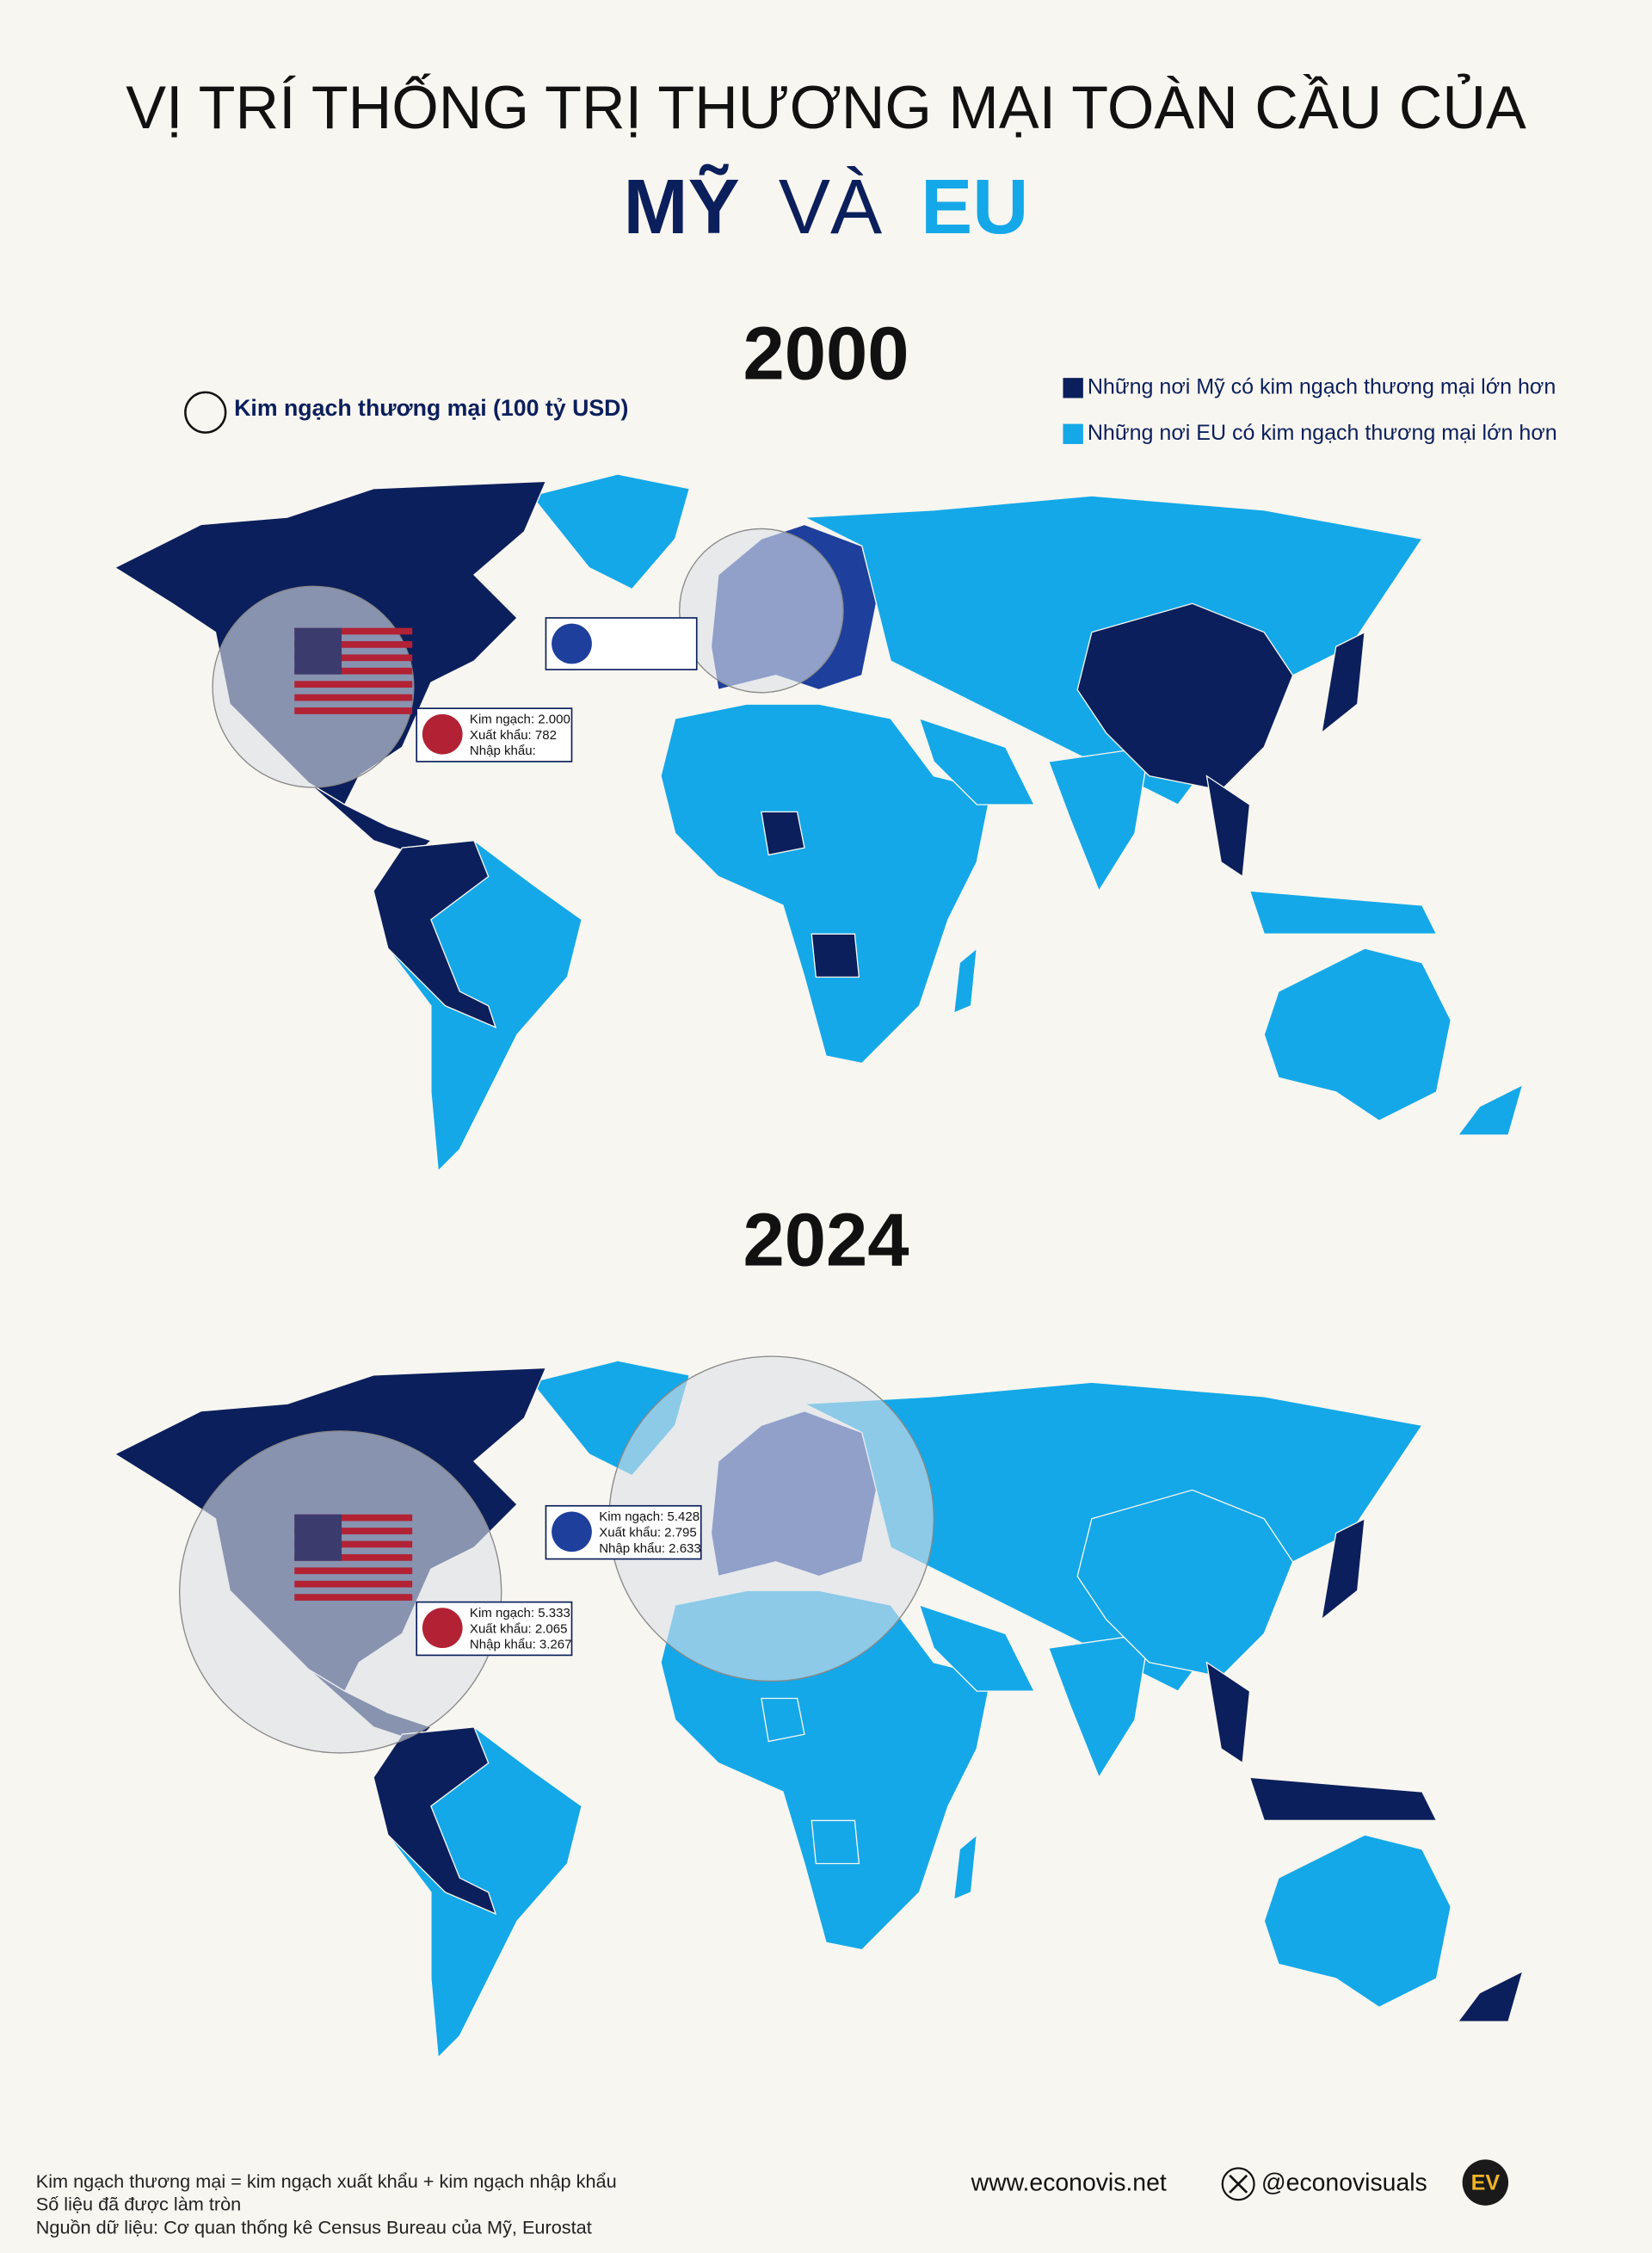 The image size is (1652, 2253). I want to click on eu-flag, so click(572, 643).